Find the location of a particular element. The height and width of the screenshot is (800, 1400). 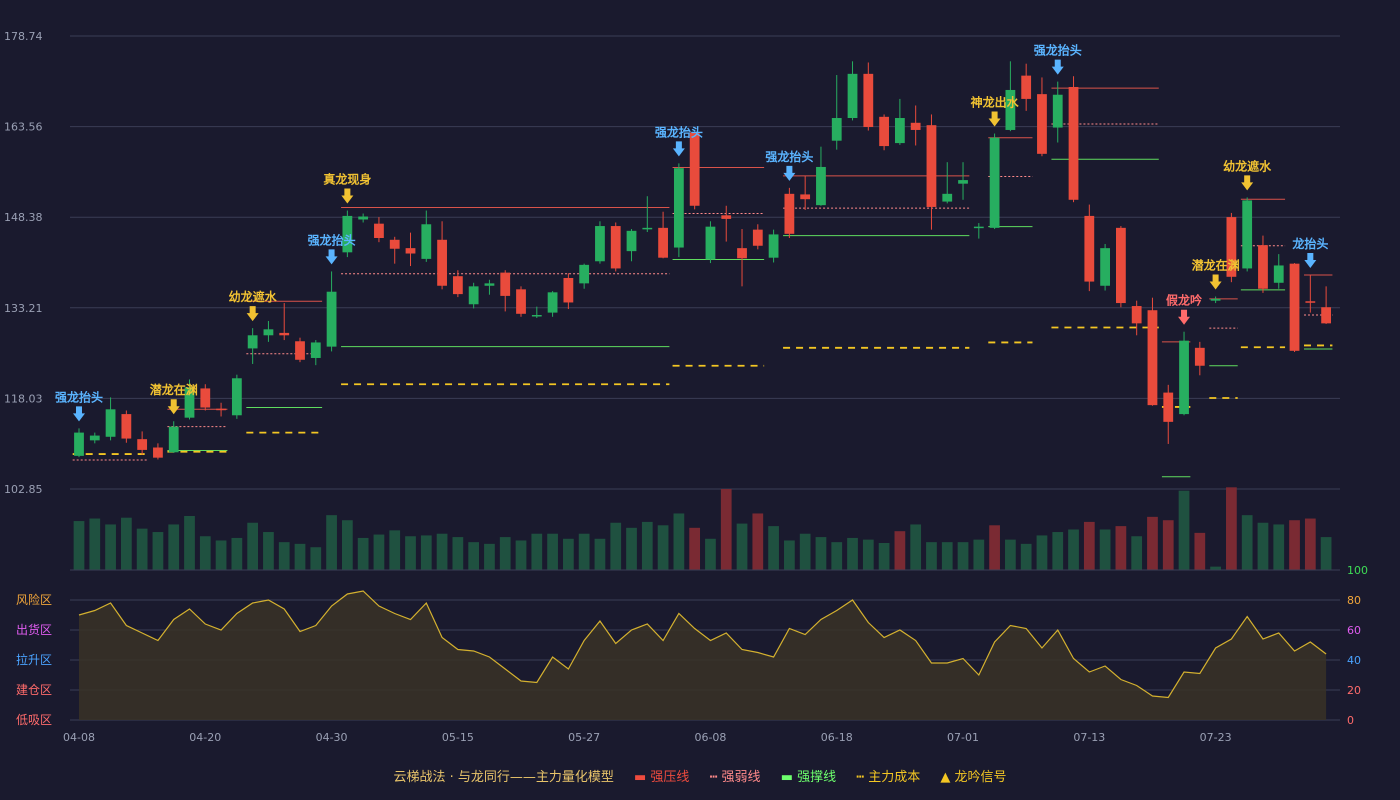

date-tick-label: 04-30 is located at coordinates (332, 737).